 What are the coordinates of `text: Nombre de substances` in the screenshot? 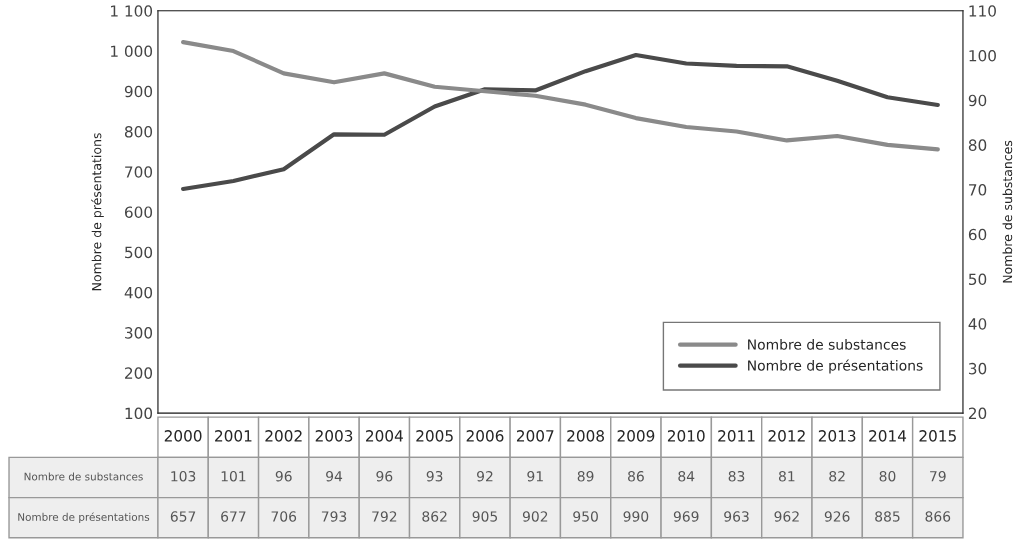 It's located at (83, 476).